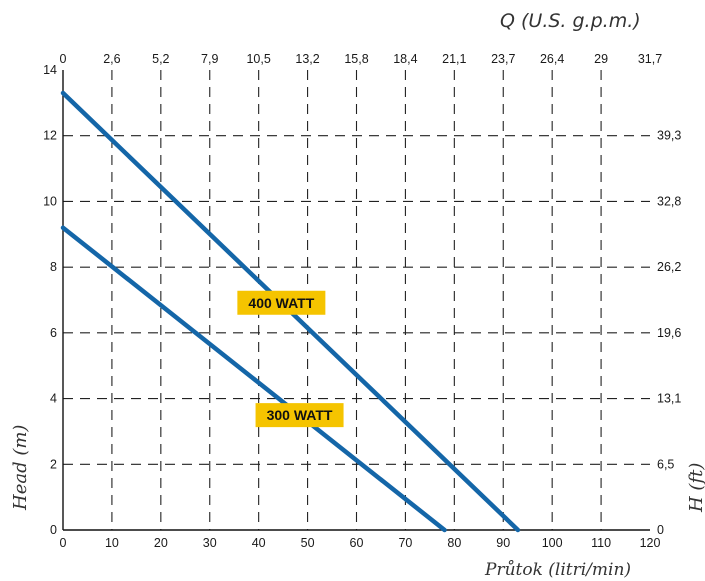 Image resolution: width=705 pixels, height=581 pixels. I want to click on top-tick-label: 18,4, so click(405, 59).